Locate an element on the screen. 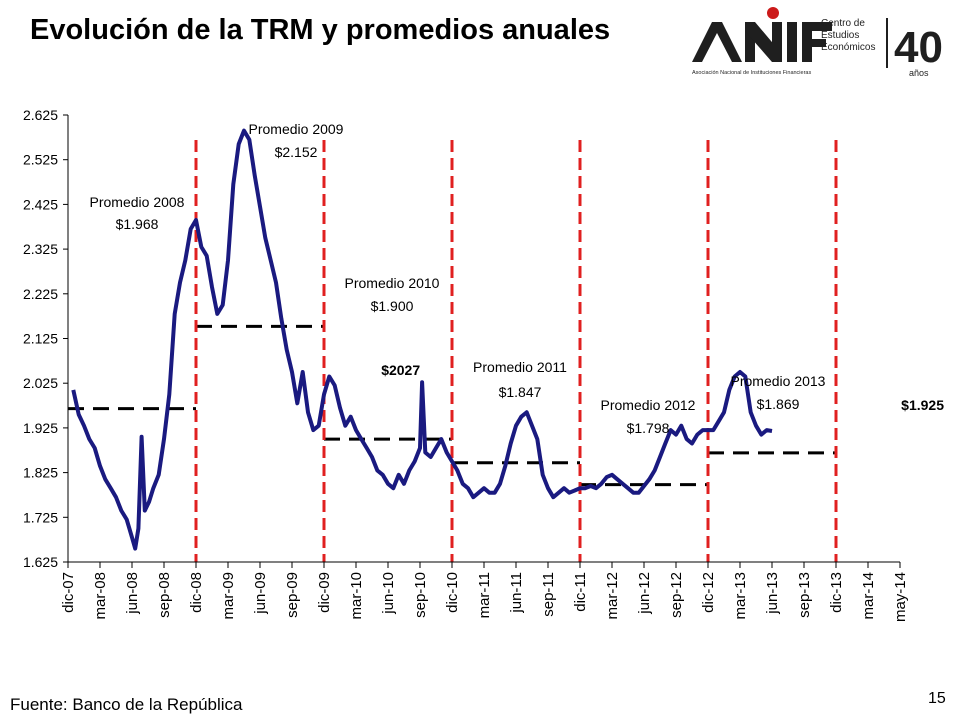 The height and width of the screenshot is (720, 960). x-tick-label: mar-12 is located at coordinates (612, 596).